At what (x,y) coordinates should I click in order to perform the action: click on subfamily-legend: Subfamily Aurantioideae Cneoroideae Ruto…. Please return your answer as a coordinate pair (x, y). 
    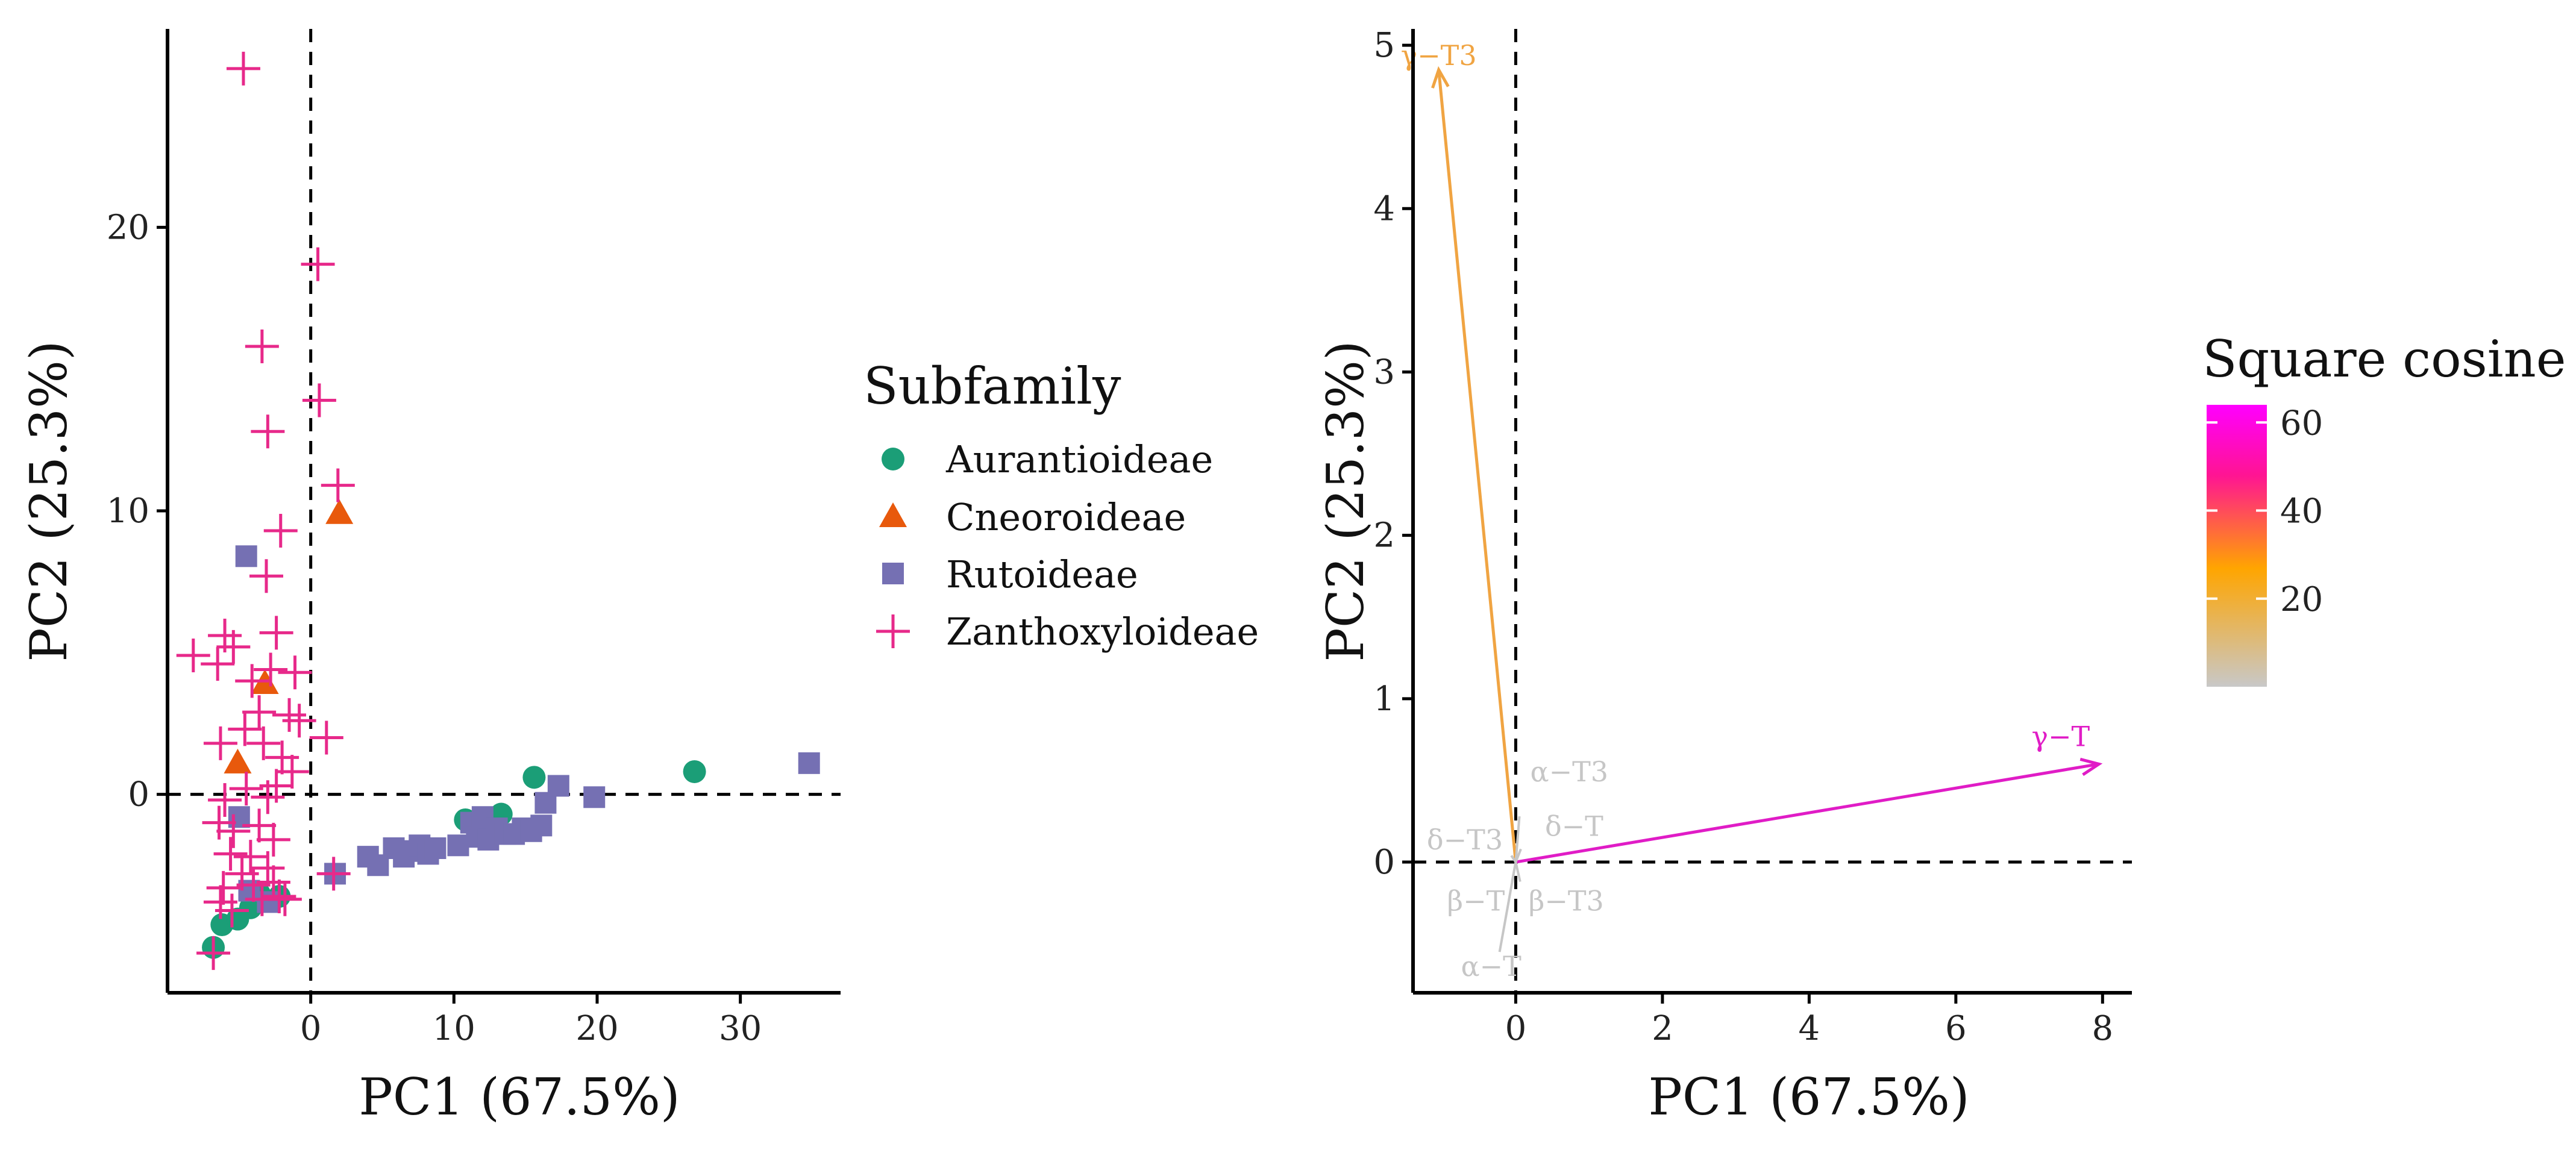
    Looking at the image, I should click on (1061, 506).